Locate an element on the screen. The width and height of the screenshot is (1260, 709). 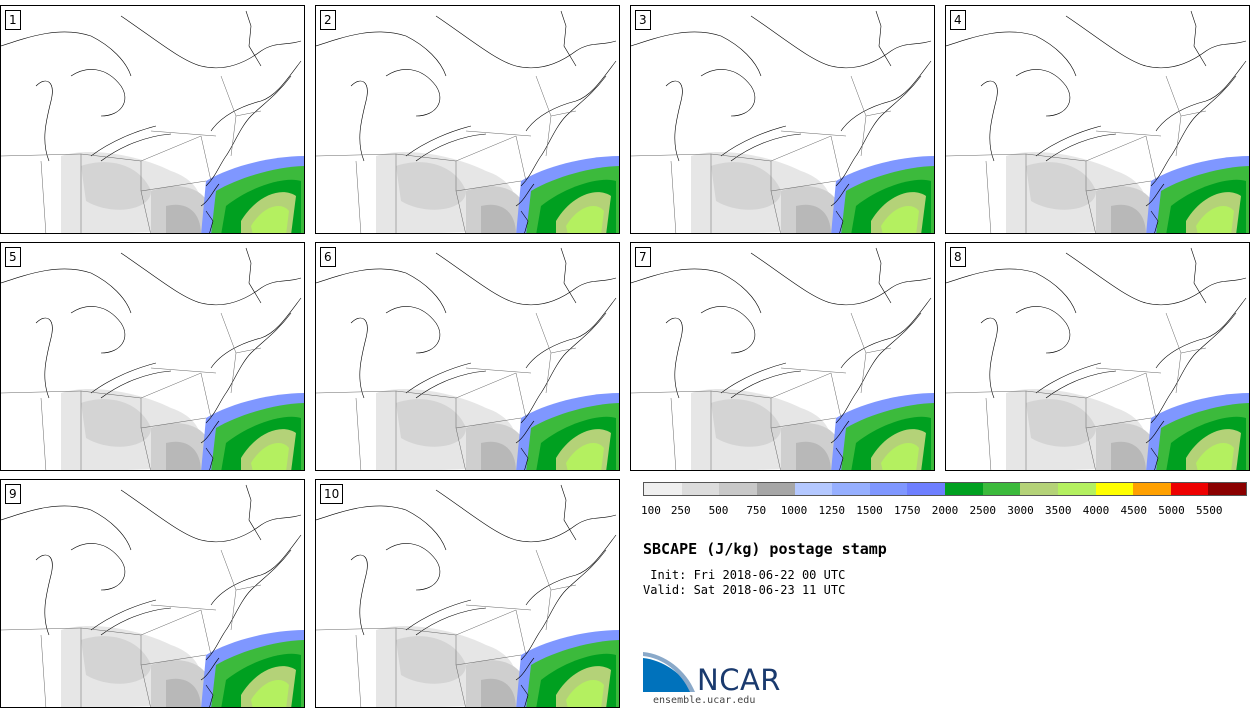
map-panel-2: 2 is located at coordinates (467, 119).